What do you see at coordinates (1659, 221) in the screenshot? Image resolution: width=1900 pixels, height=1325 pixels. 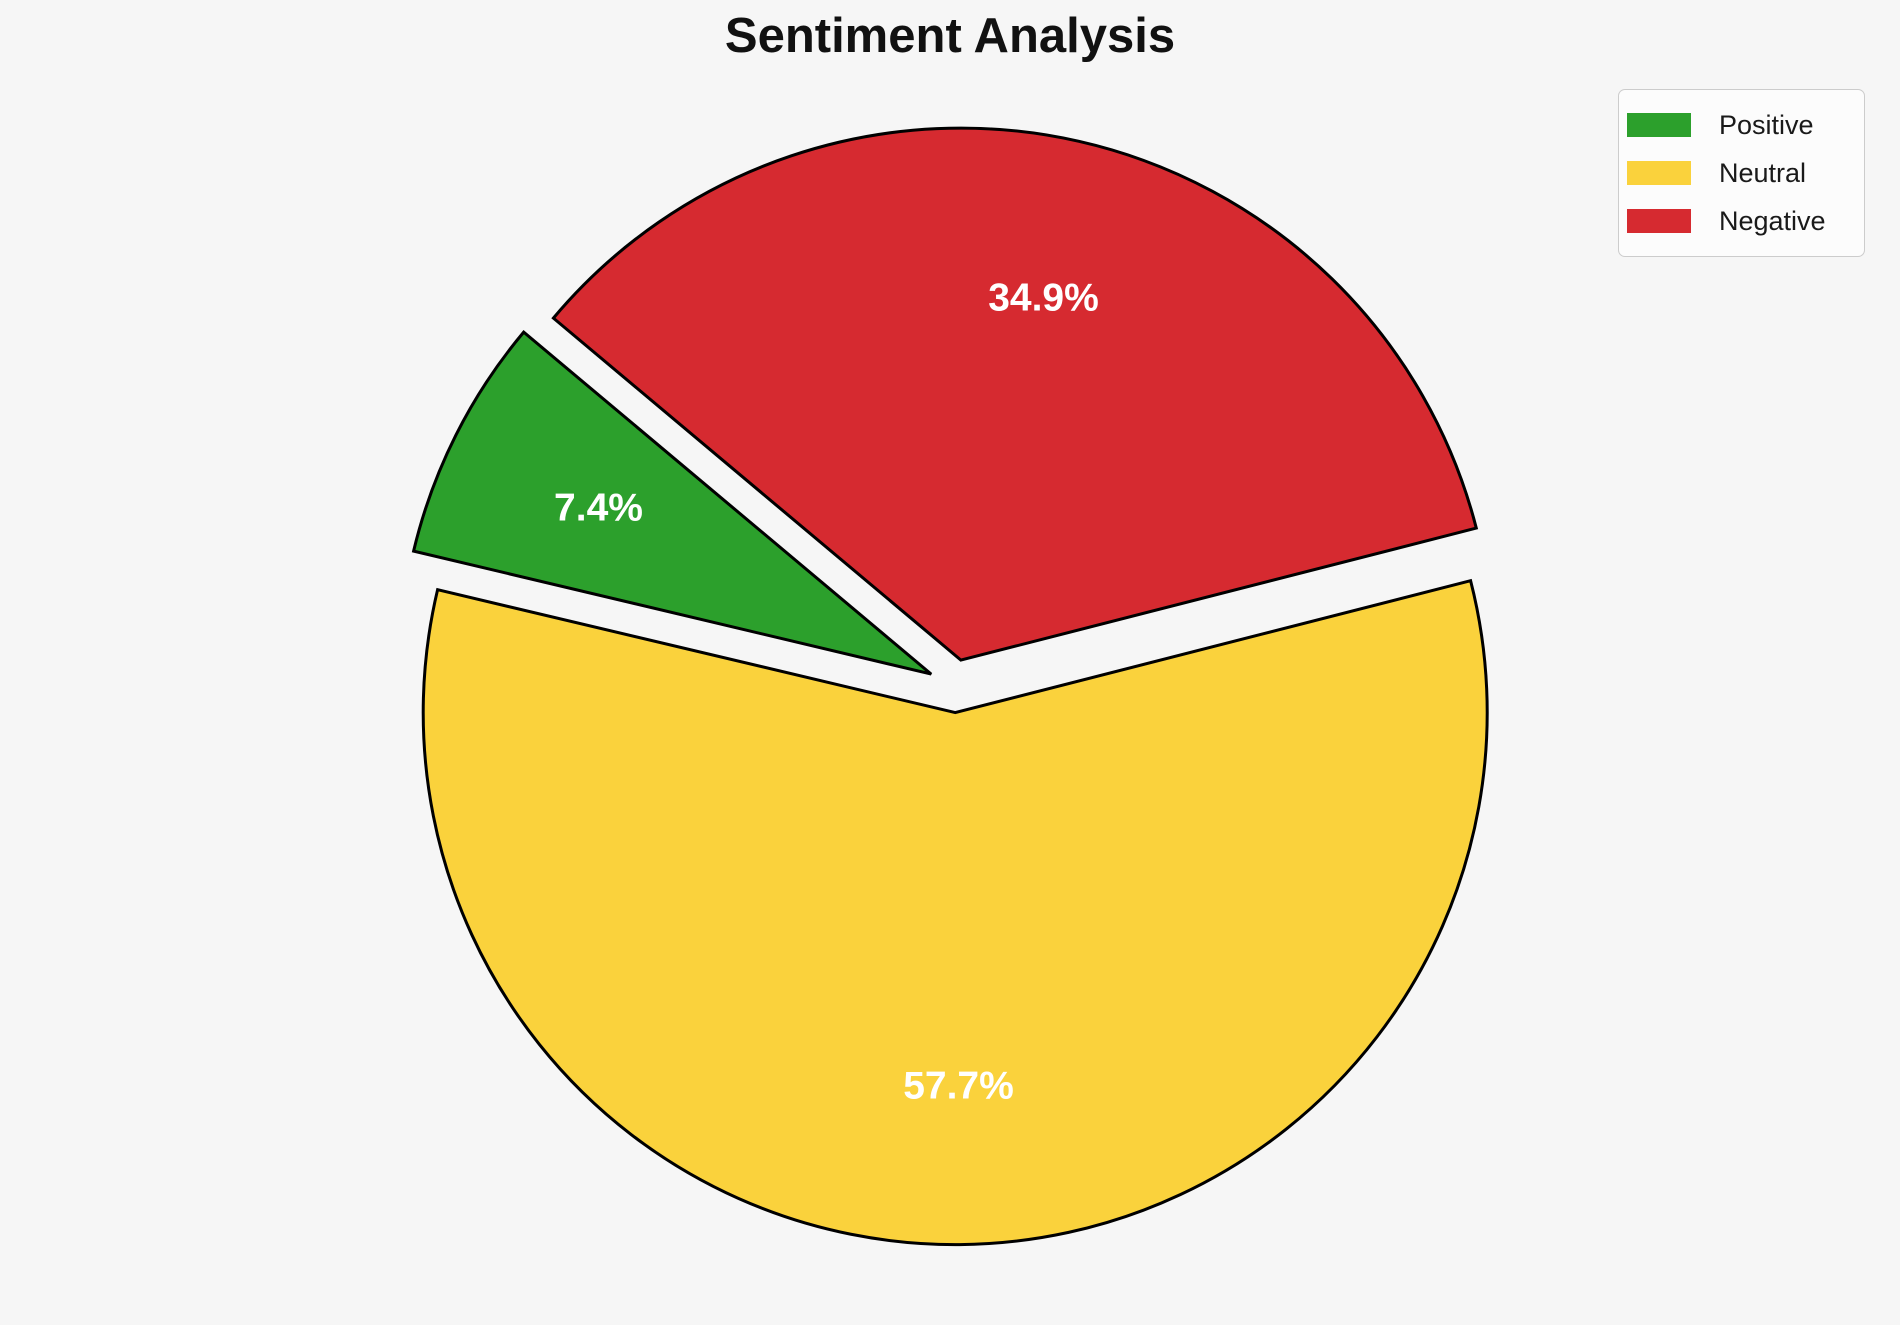 I see `legend-swatch-negative-icon` at bounding box center [1659, 221].